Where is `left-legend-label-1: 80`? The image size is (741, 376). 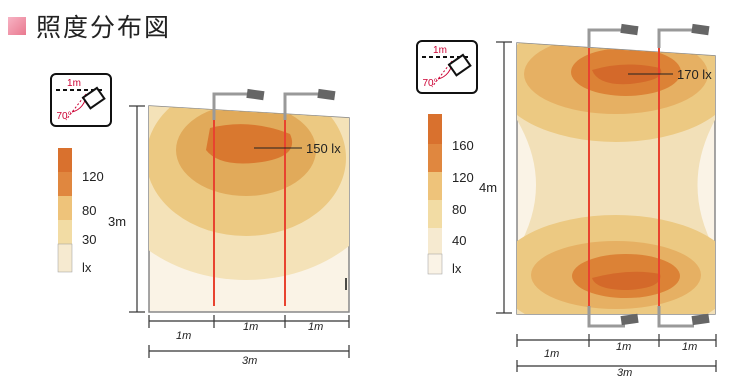
left-legend-label-1: 80 is located at coordinates (89, 210).